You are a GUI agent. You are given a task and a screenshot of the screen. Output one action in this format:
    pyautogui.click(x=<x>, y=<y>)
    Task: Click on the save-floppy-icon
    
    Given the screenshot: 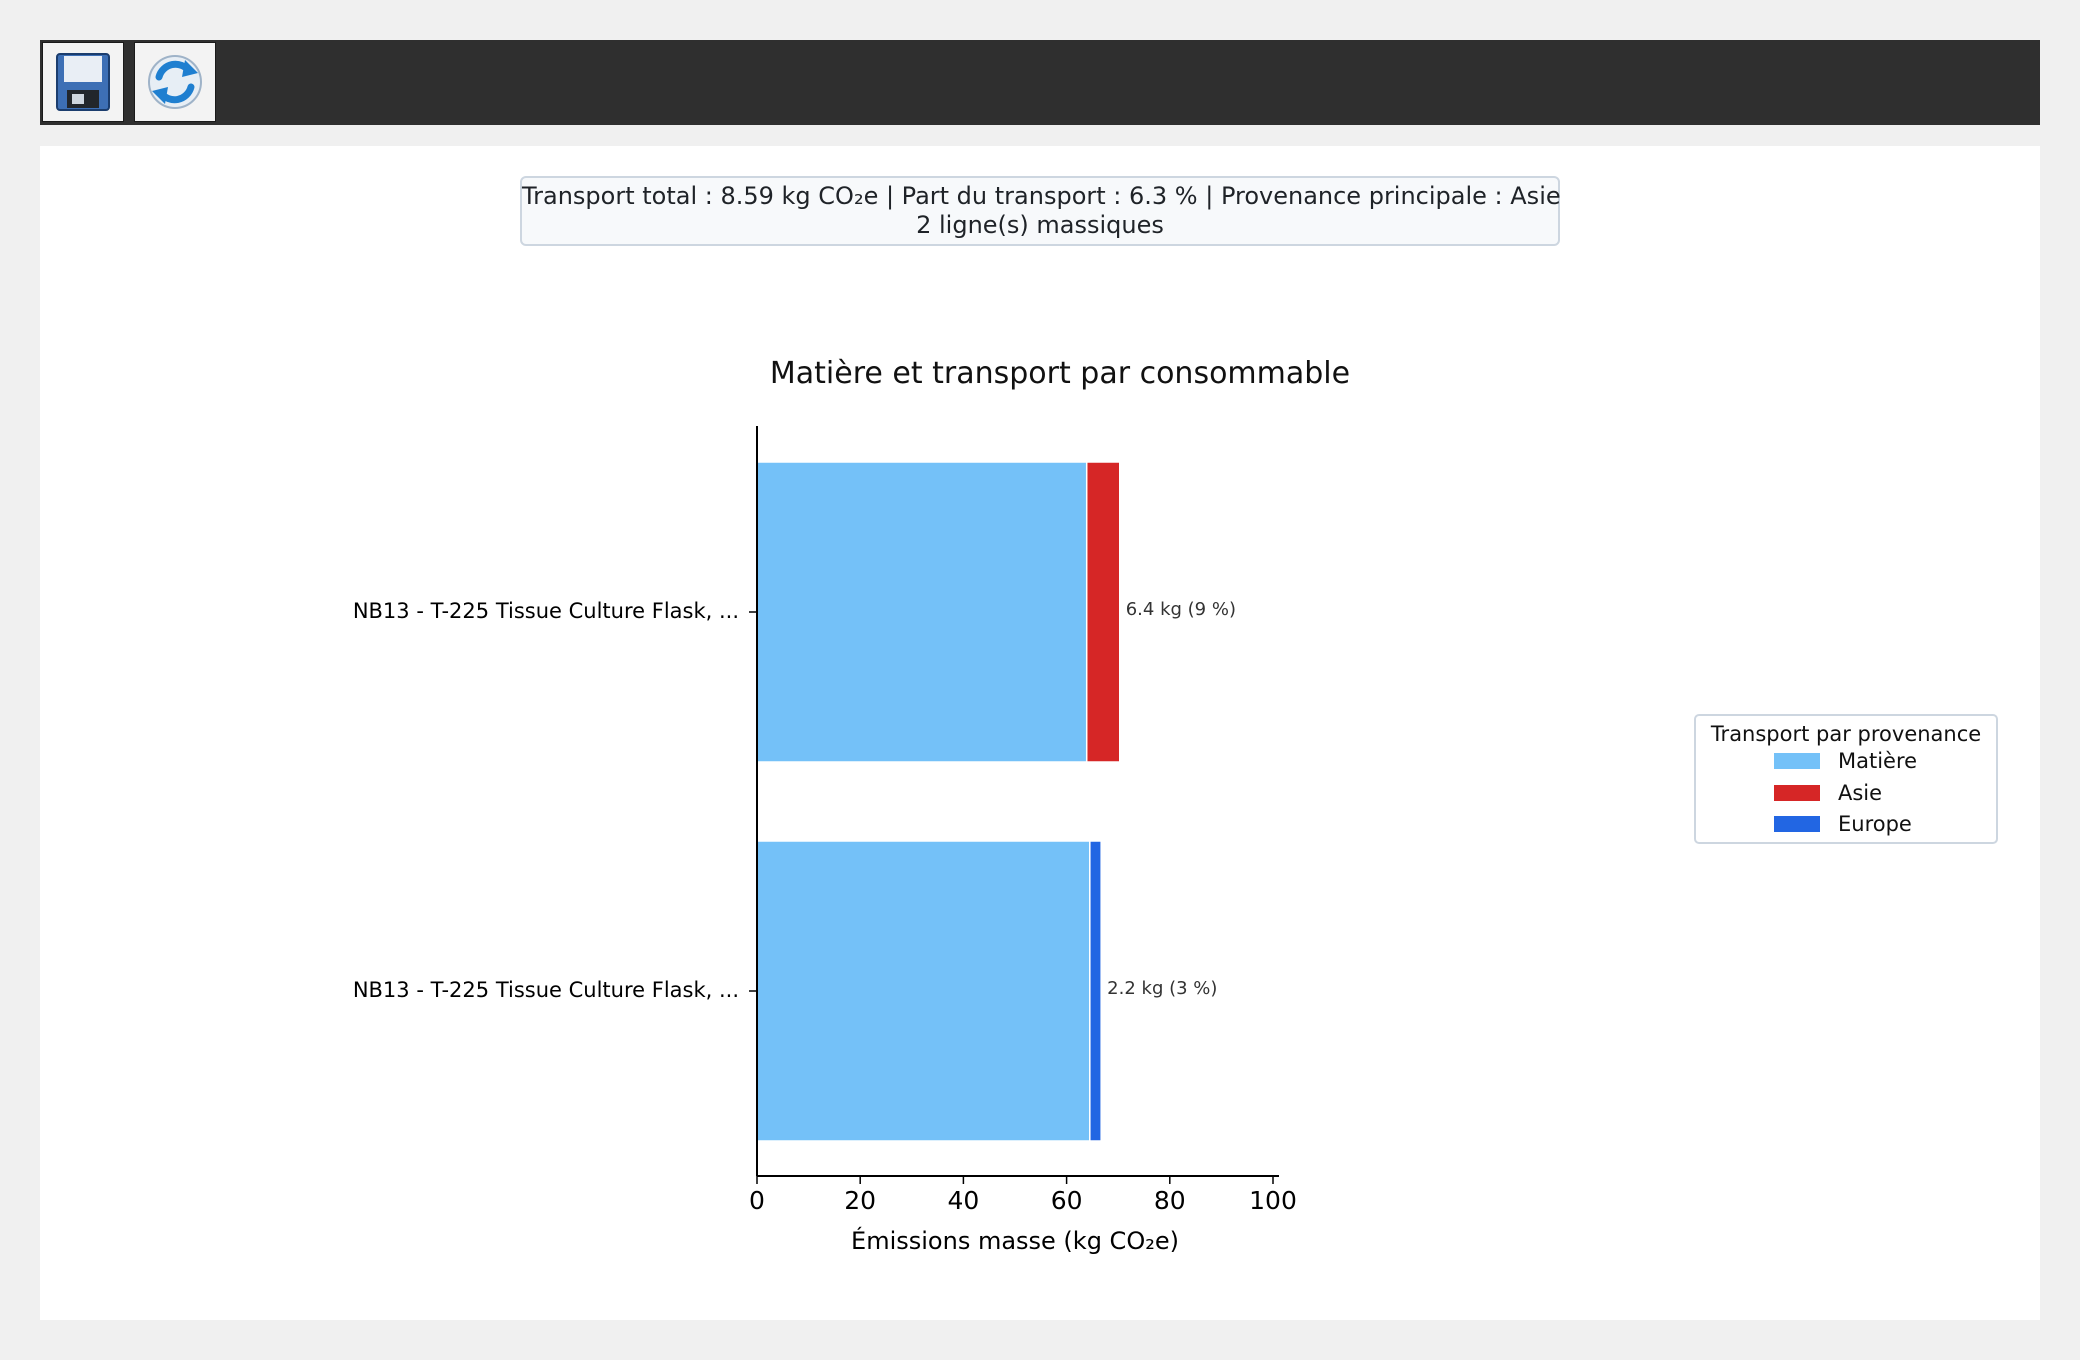 What is the action you would take?
    pyautogui.click(x=83, y=82)
    